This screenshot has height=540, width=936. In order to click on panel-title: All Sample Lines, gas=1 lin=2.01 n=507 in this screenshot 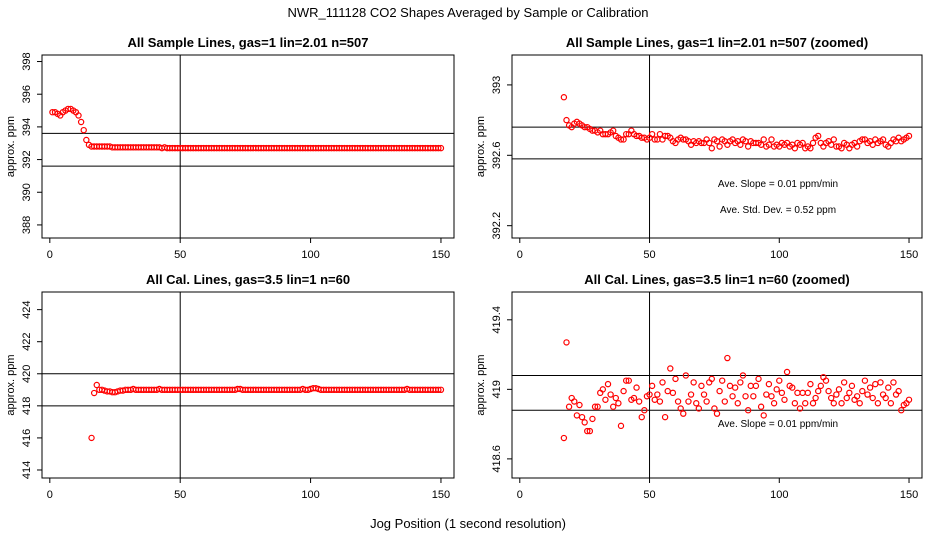, I will do `click(248, 42)`.